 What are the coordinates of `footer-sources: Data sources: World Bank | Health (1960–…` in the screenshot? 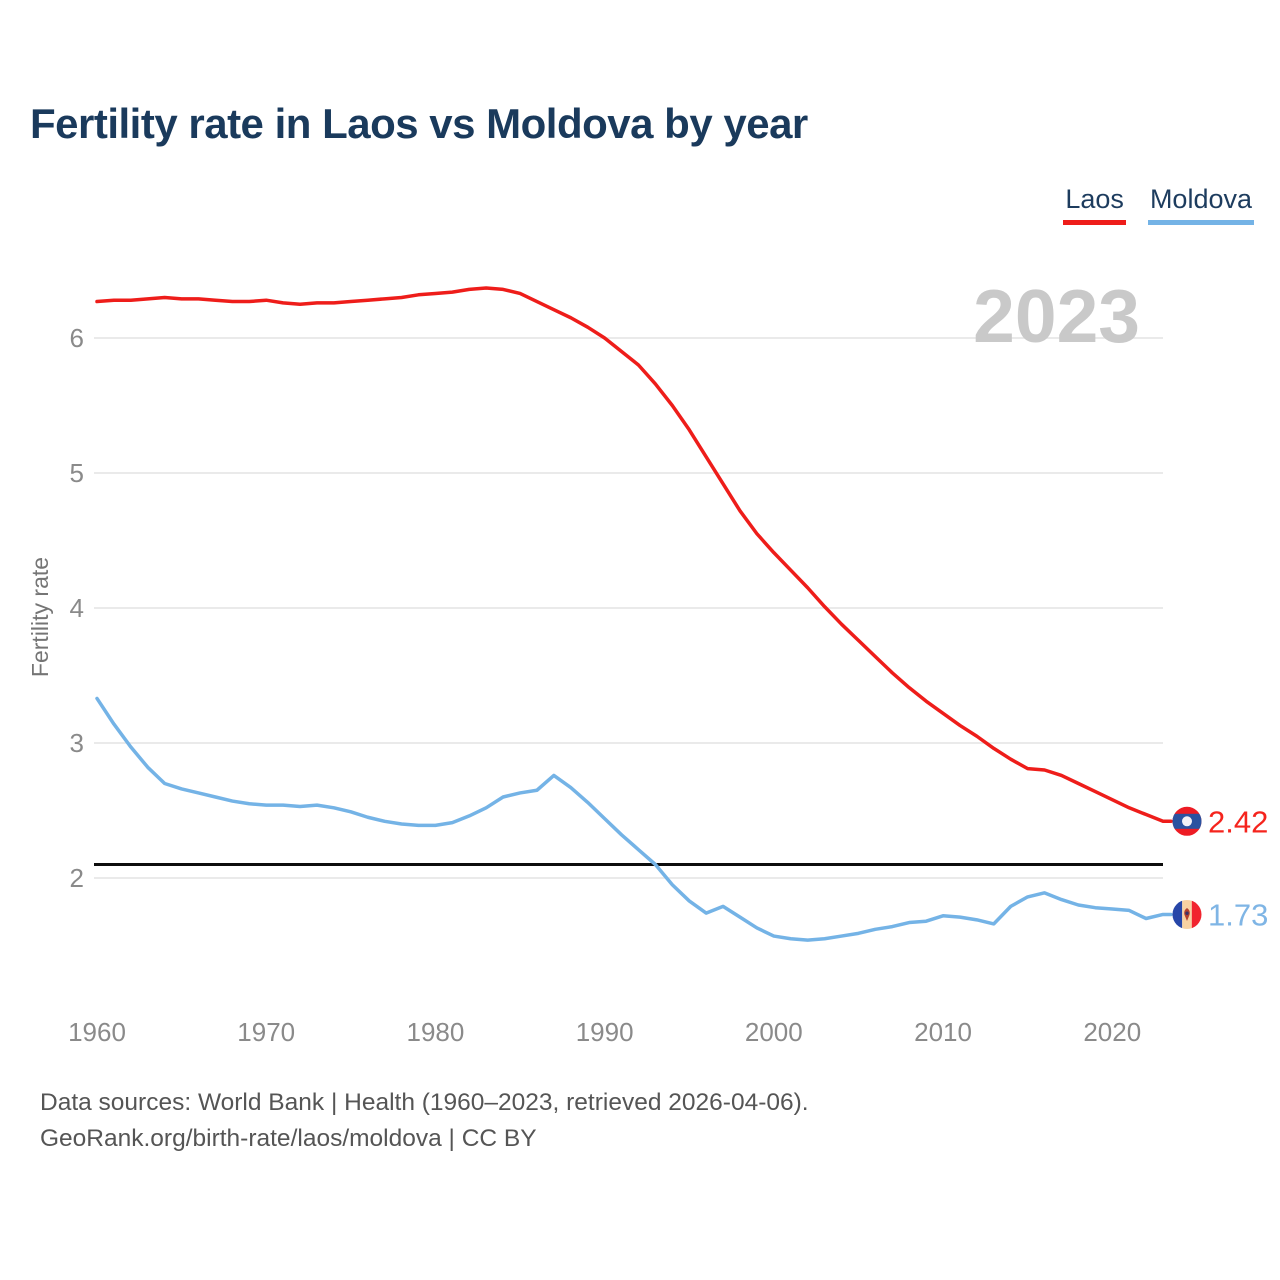 It's located at (424, 1102).